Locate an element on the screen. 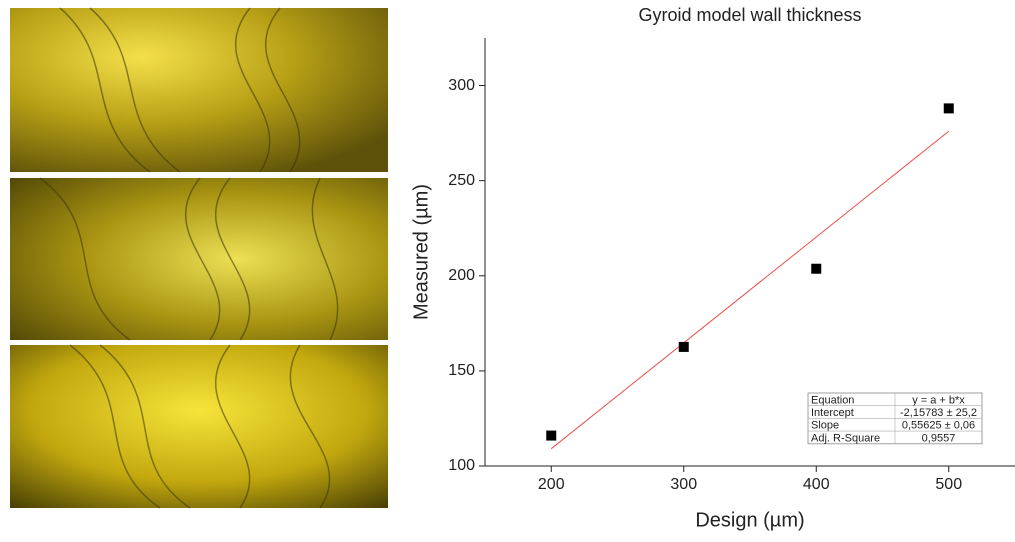  x-tick-label: 400 is located at coordinates (816, 484).